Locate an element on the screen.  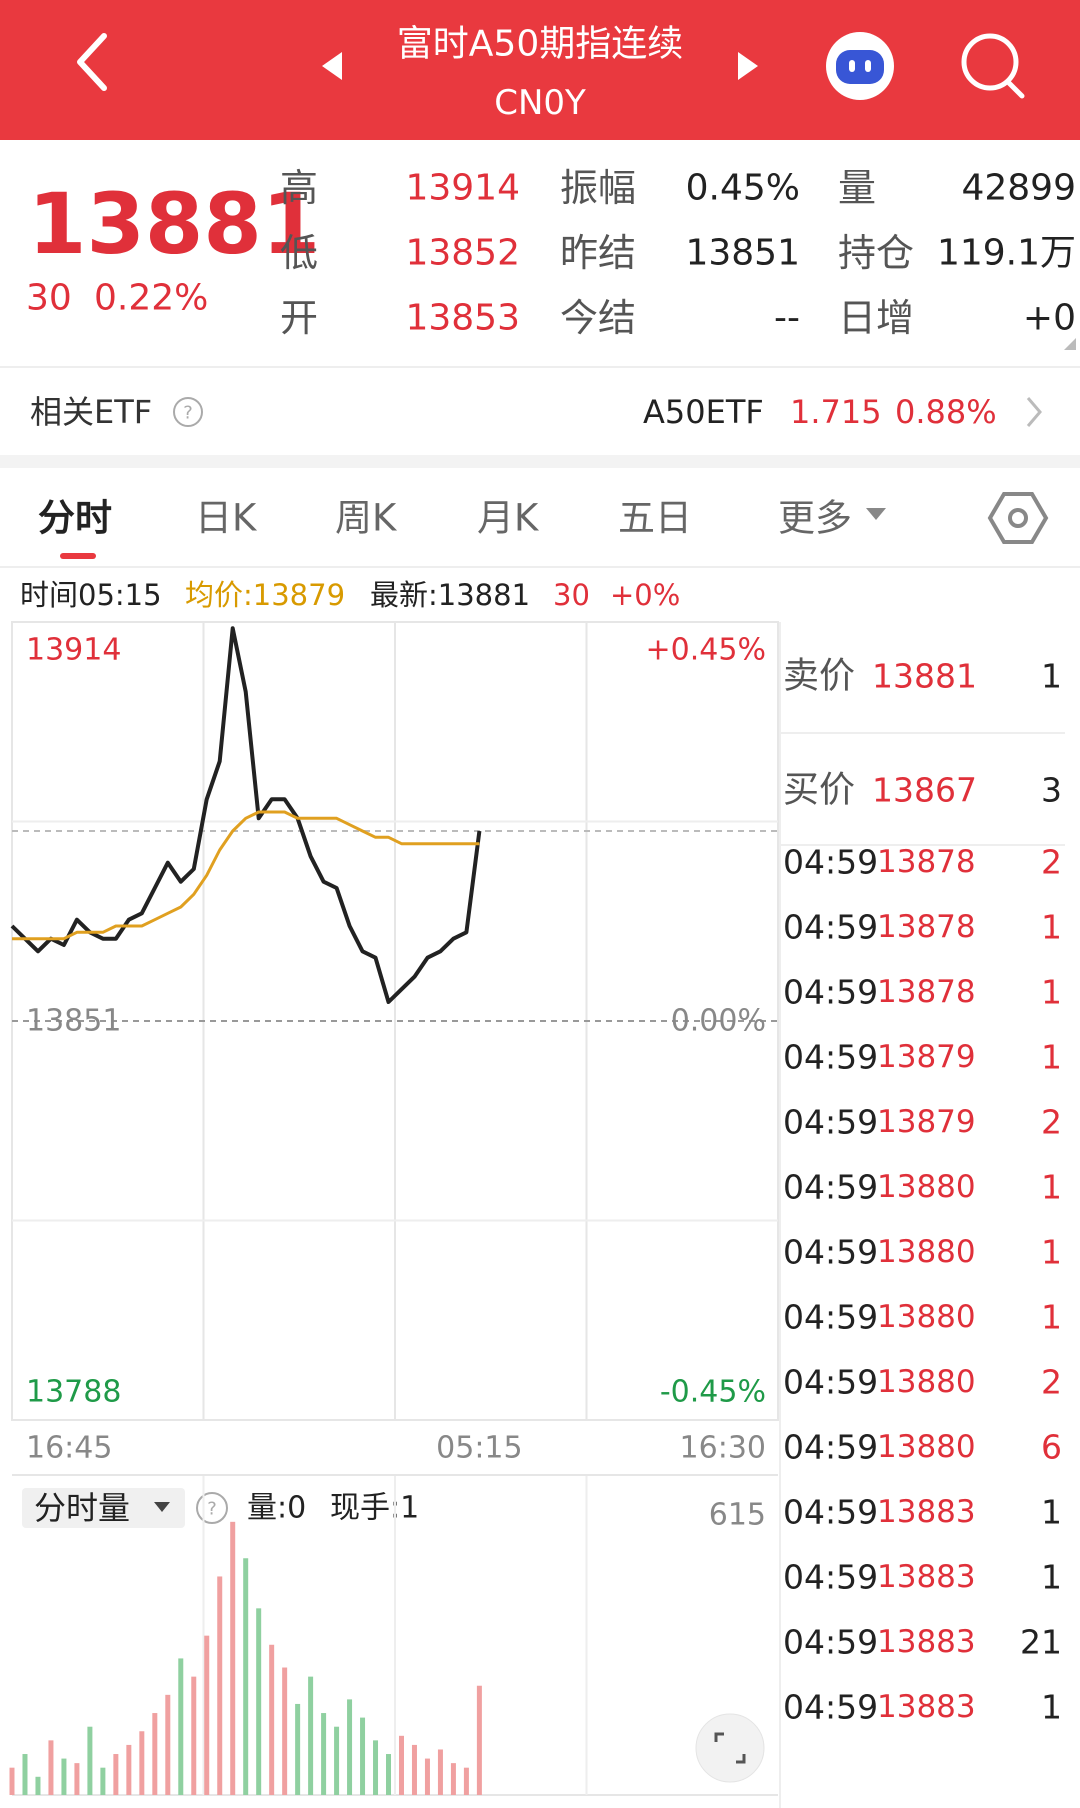
search-handle is located at coordinates (1015, 89).